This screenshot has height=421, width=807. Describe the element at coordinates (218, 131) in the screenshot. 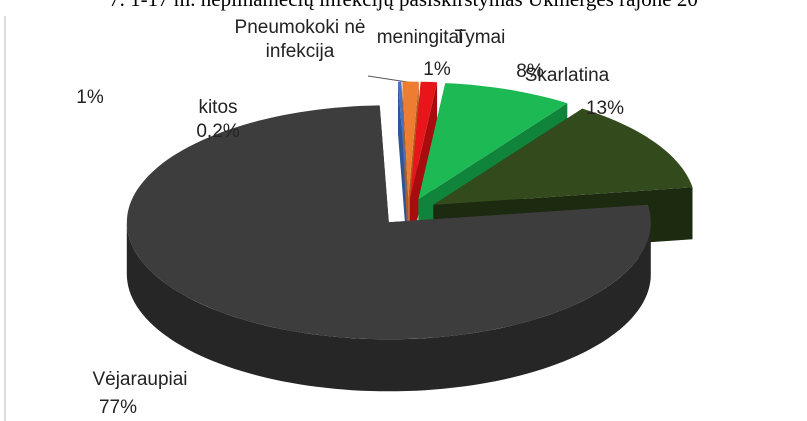

I see `value-label: 0,2%` at that location.